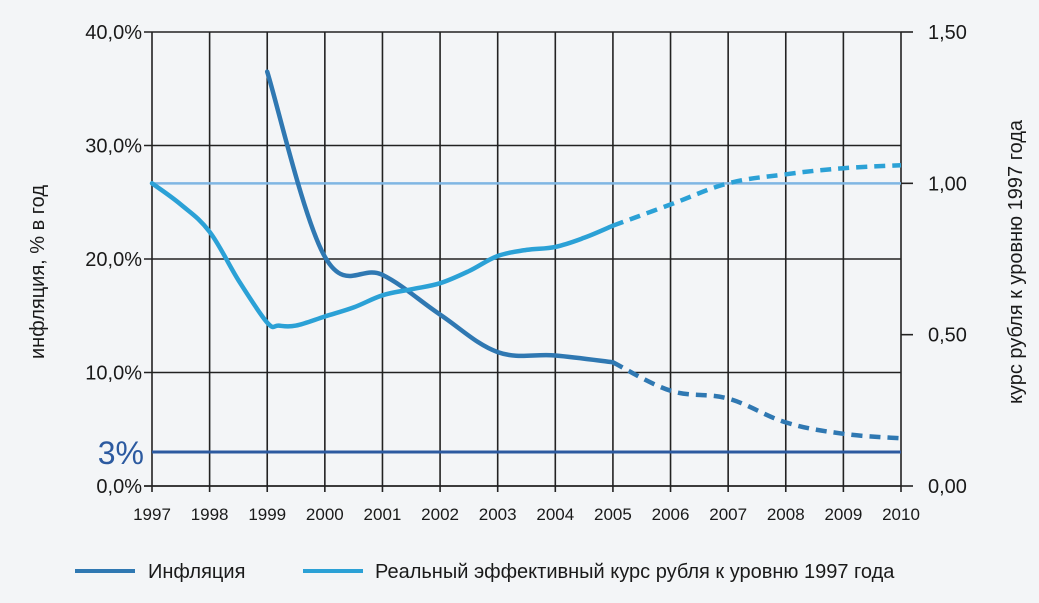 The image size is (1039, 603). I want to click on y-axis-right-tick-label: 0,50, so click(947, 336).